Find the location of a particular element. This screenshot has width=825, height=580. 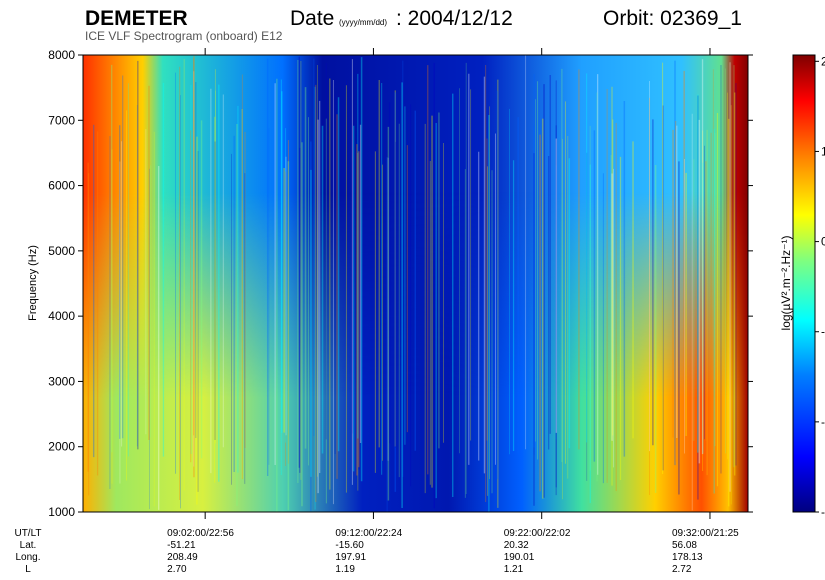

colorbar is located at coordinates (804, 283).